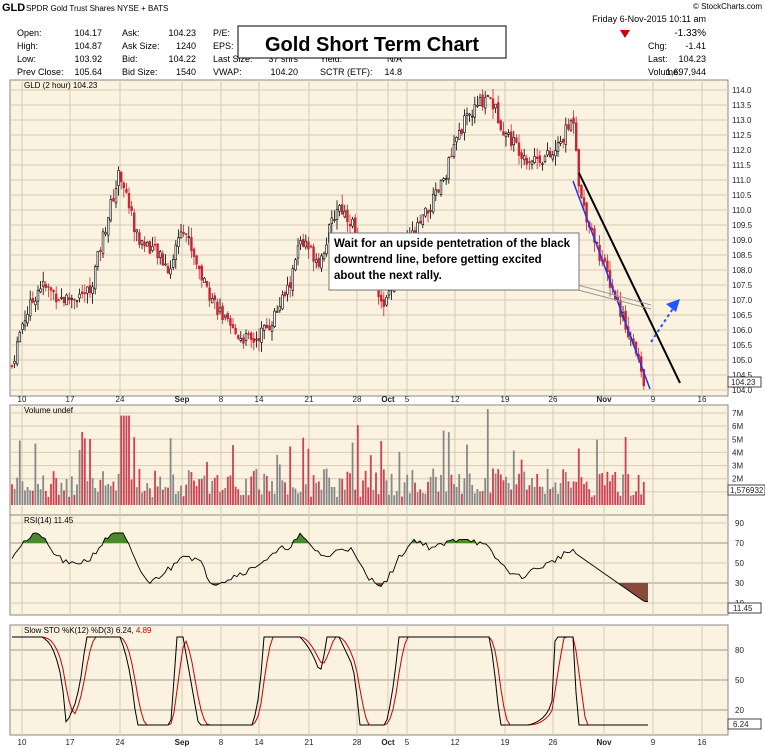 The width and height of the screenshot is (765, 749). I want to click on x-tick-label: 28, so click(357, 742).